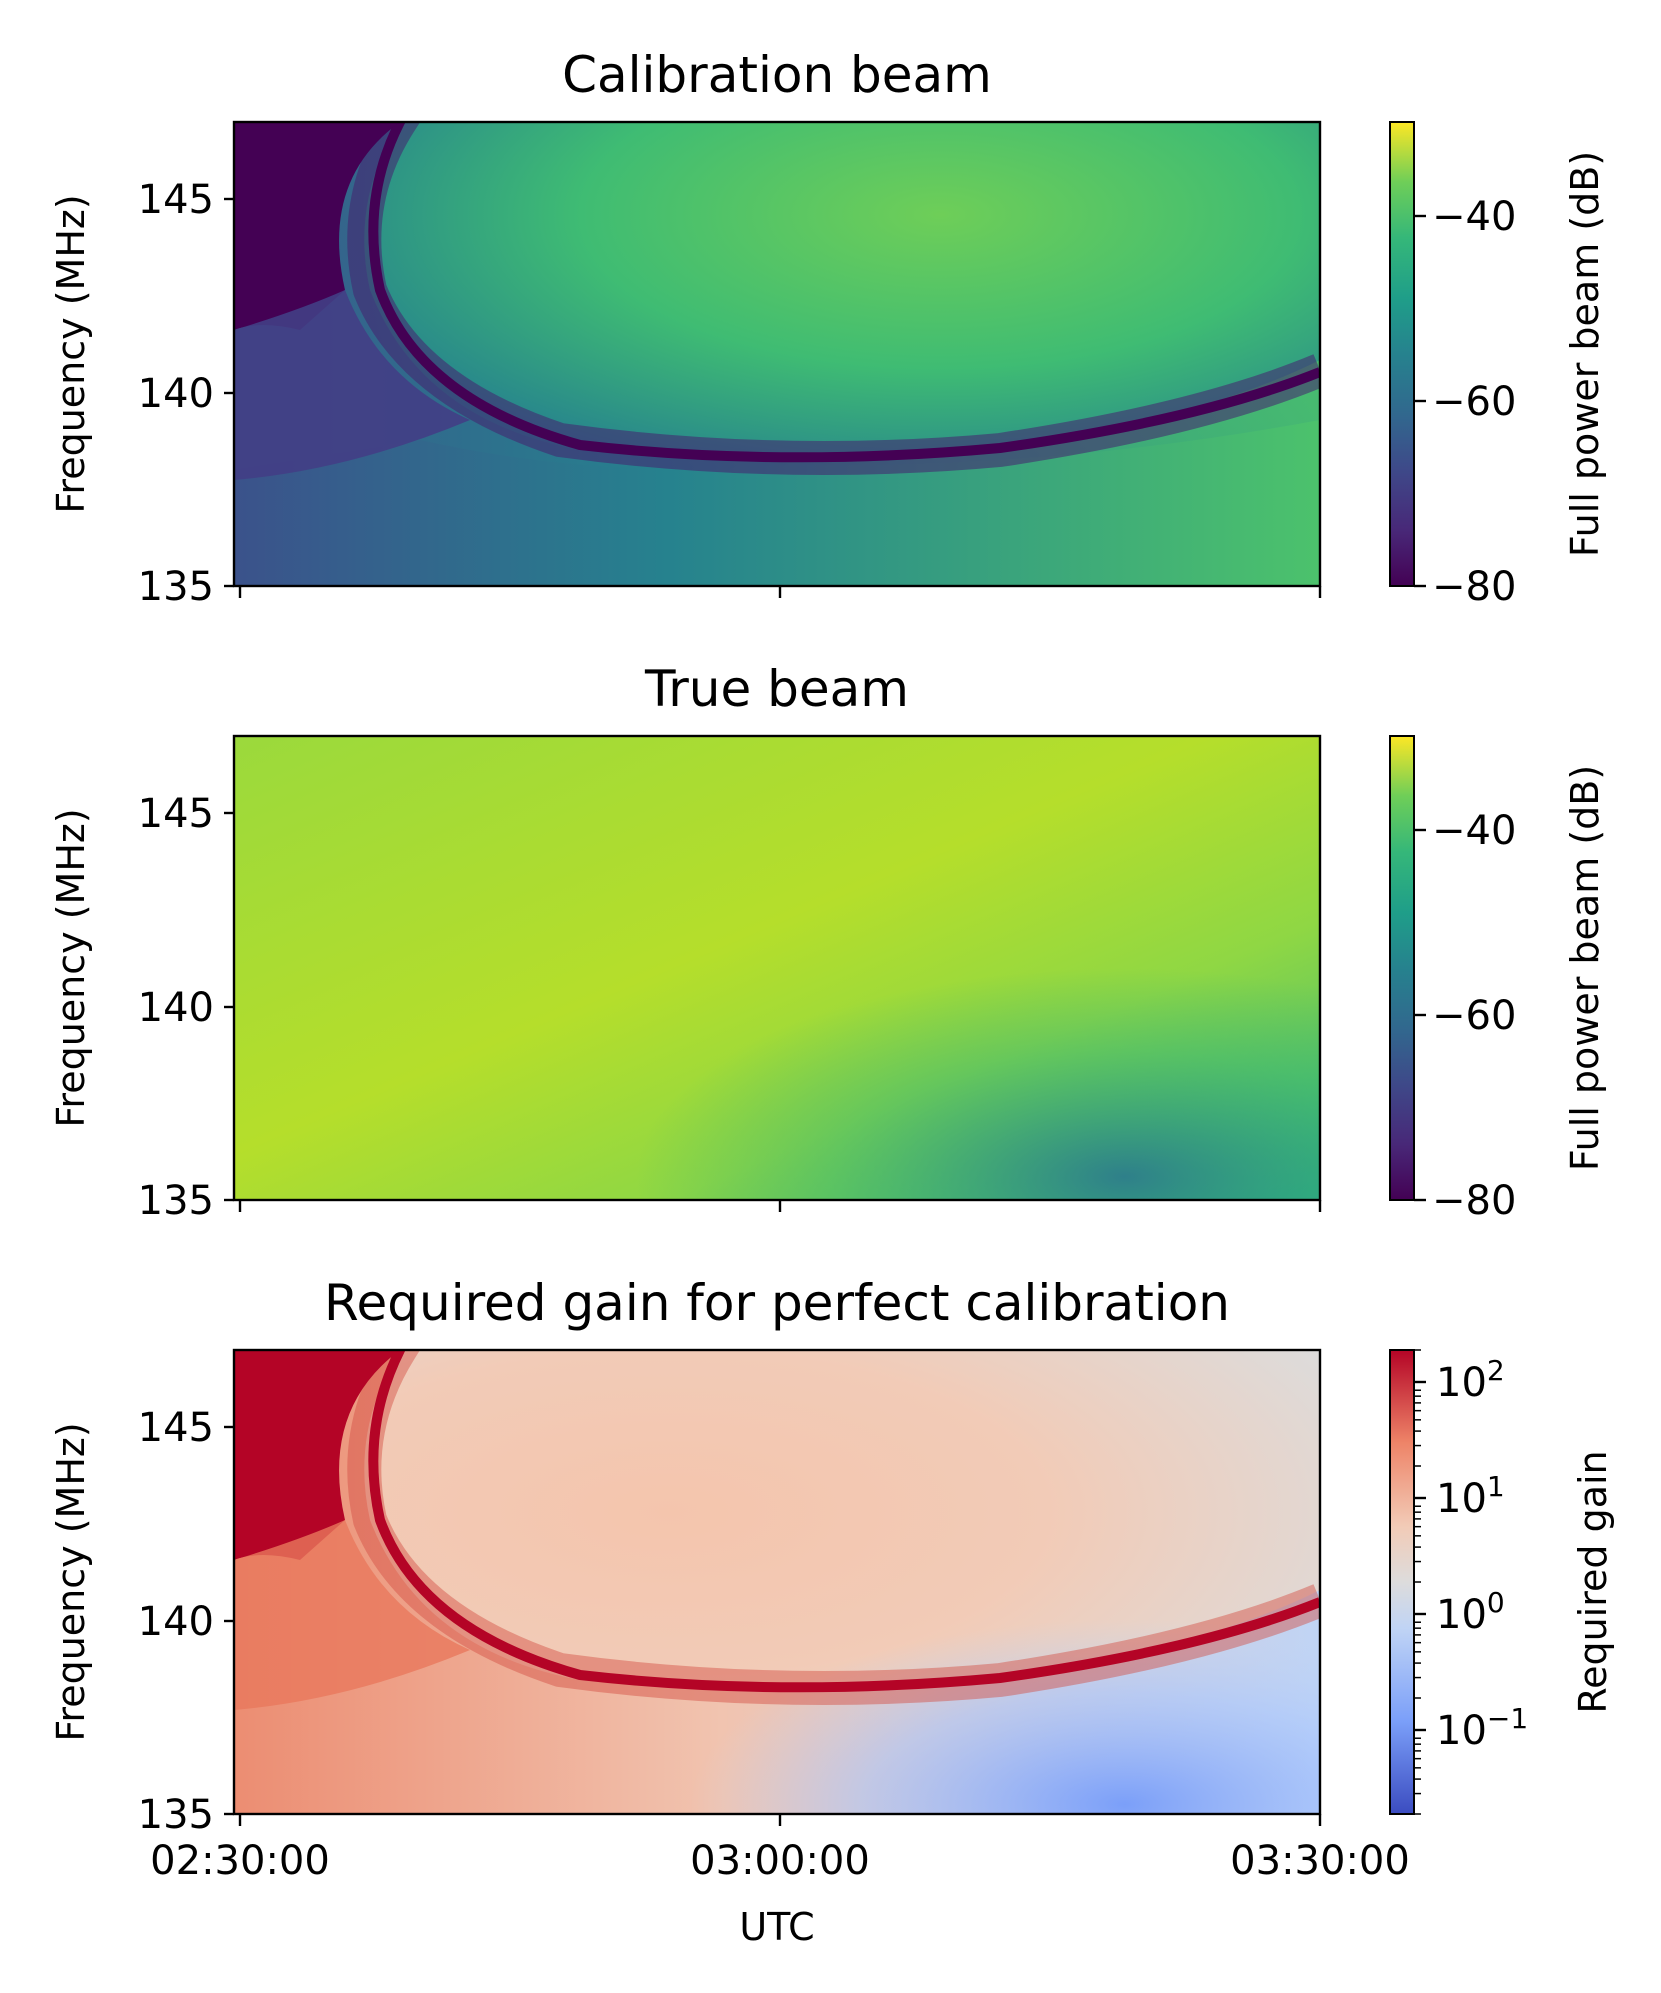  What do you see at coordinates (776, 1927) in the screenshot?
I see `x-axis-label: UTC` at bounding box center [776, 1927].